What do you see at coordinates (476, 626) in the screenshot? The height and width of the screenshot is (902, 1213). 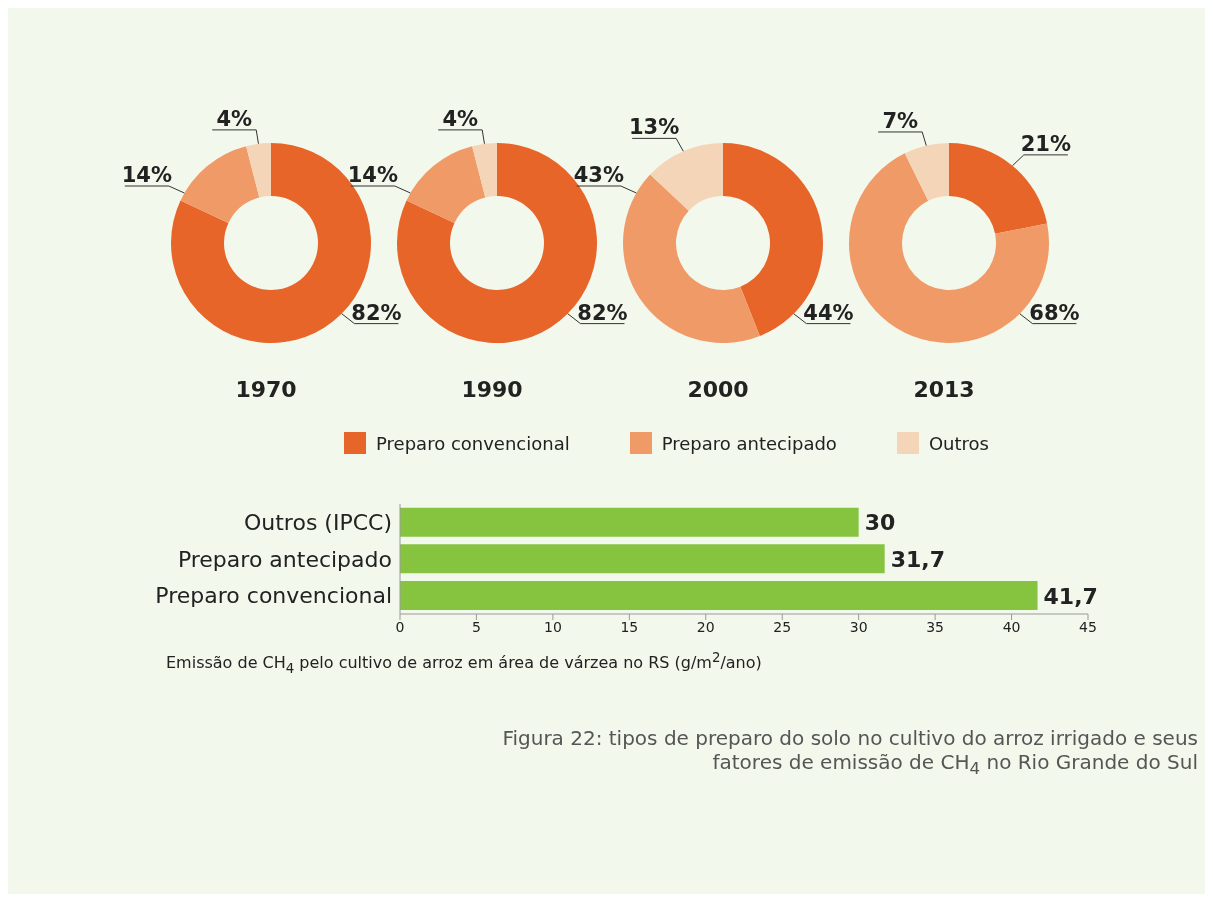 I see `x-tick-label: 5` at bounding box center [476, 626].